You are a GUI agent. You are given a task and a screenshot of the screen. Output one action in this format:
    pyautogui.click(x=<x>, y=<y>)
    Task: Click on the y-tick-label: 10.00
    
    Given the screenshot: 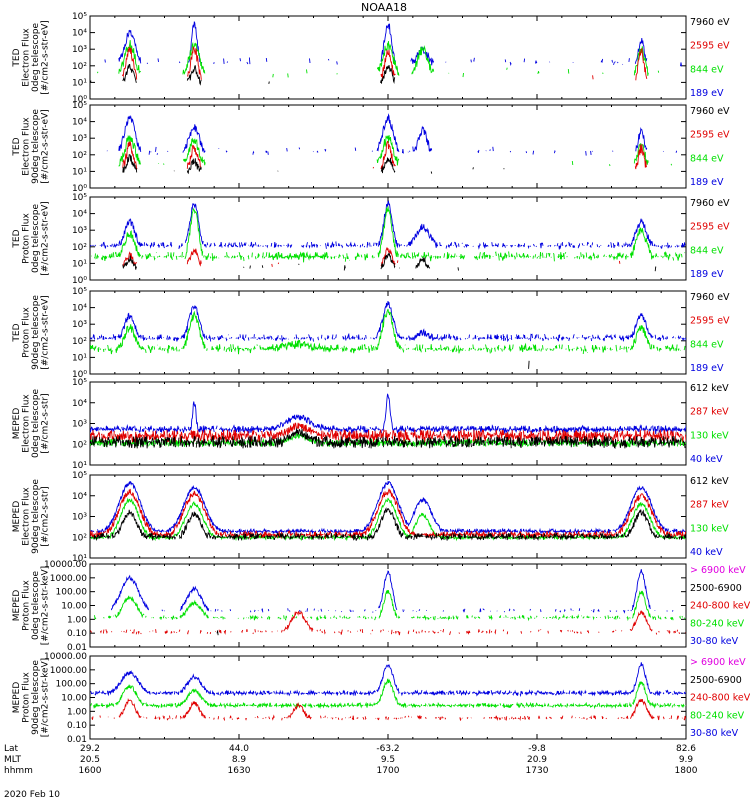 What is the action you would take?
    pyautogui.click(x=74, y=699)
    